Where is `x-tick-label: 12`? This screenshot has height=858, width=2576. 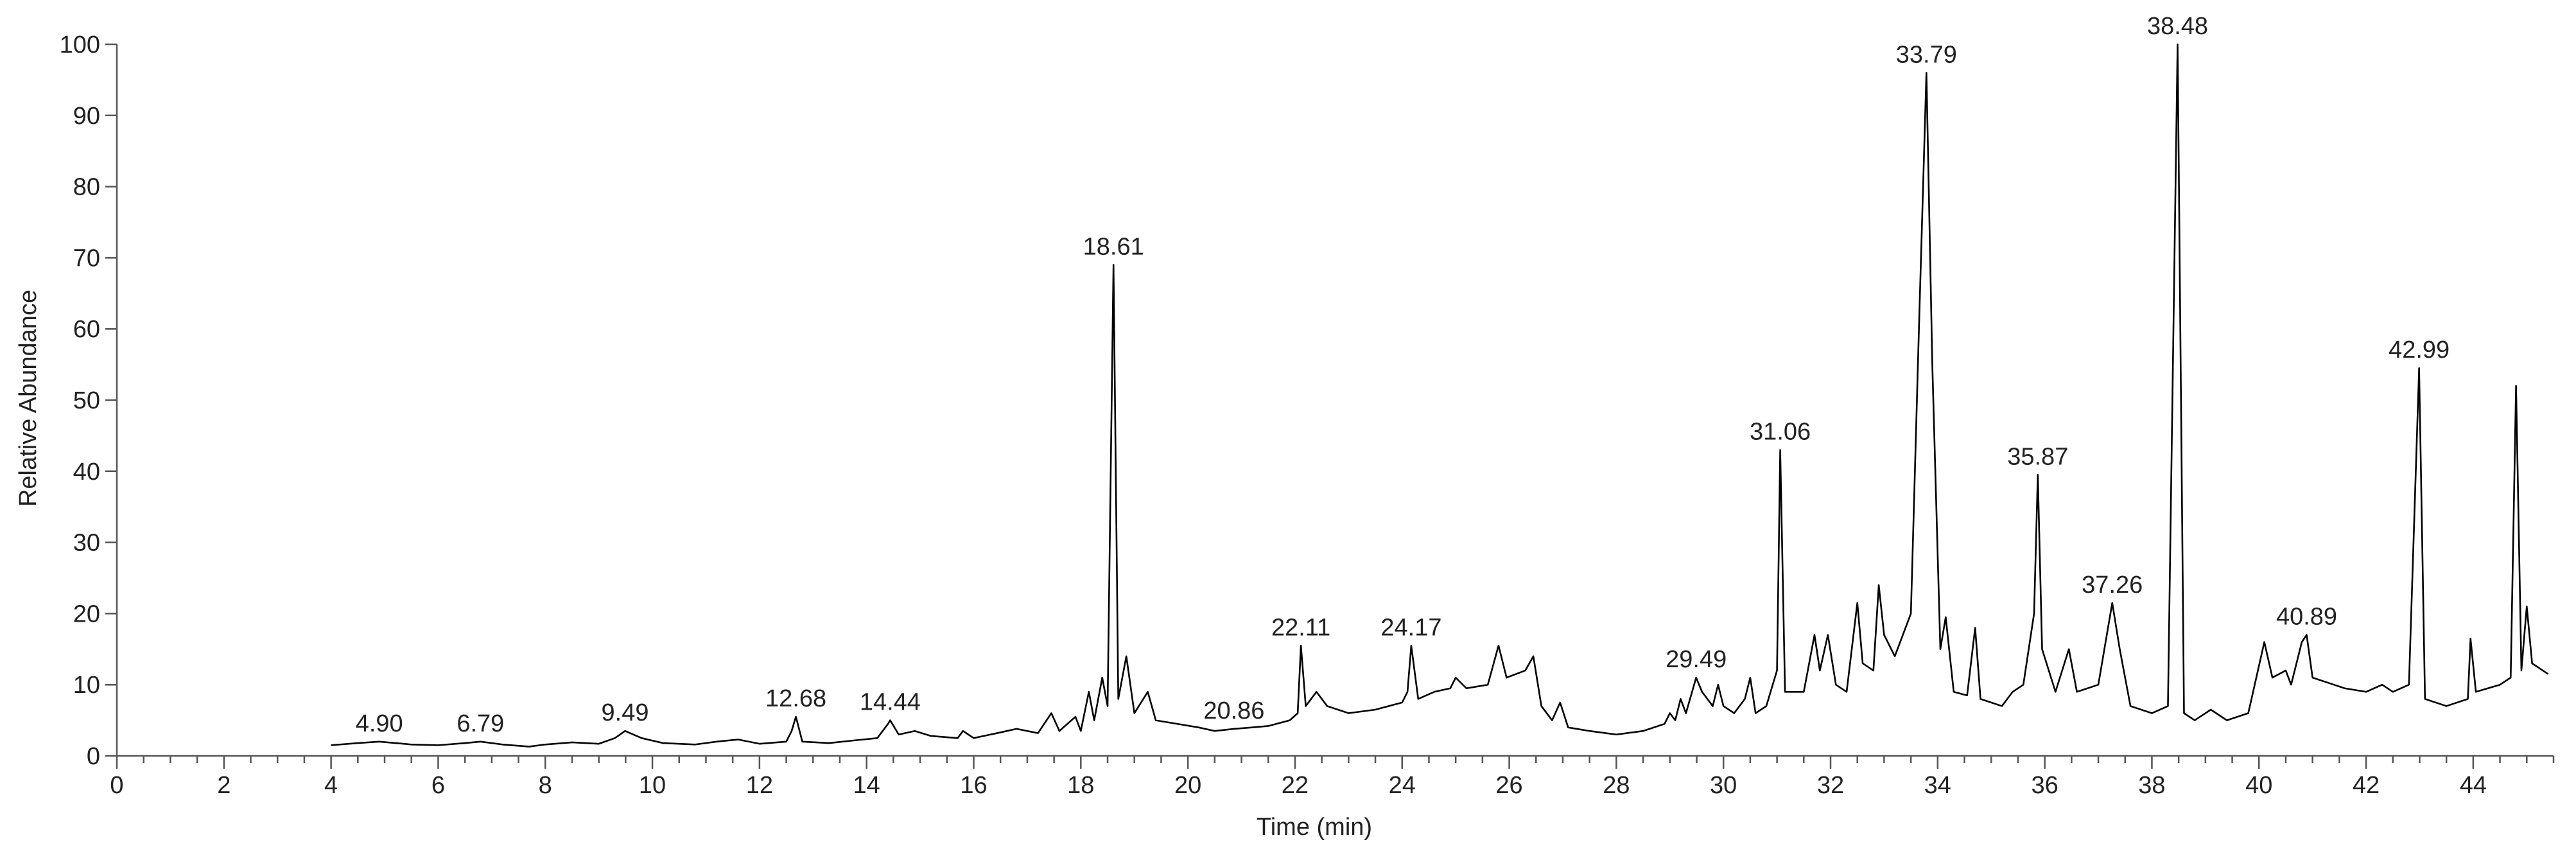 x-tick-label: 12 is located at coordinates (759, 785).